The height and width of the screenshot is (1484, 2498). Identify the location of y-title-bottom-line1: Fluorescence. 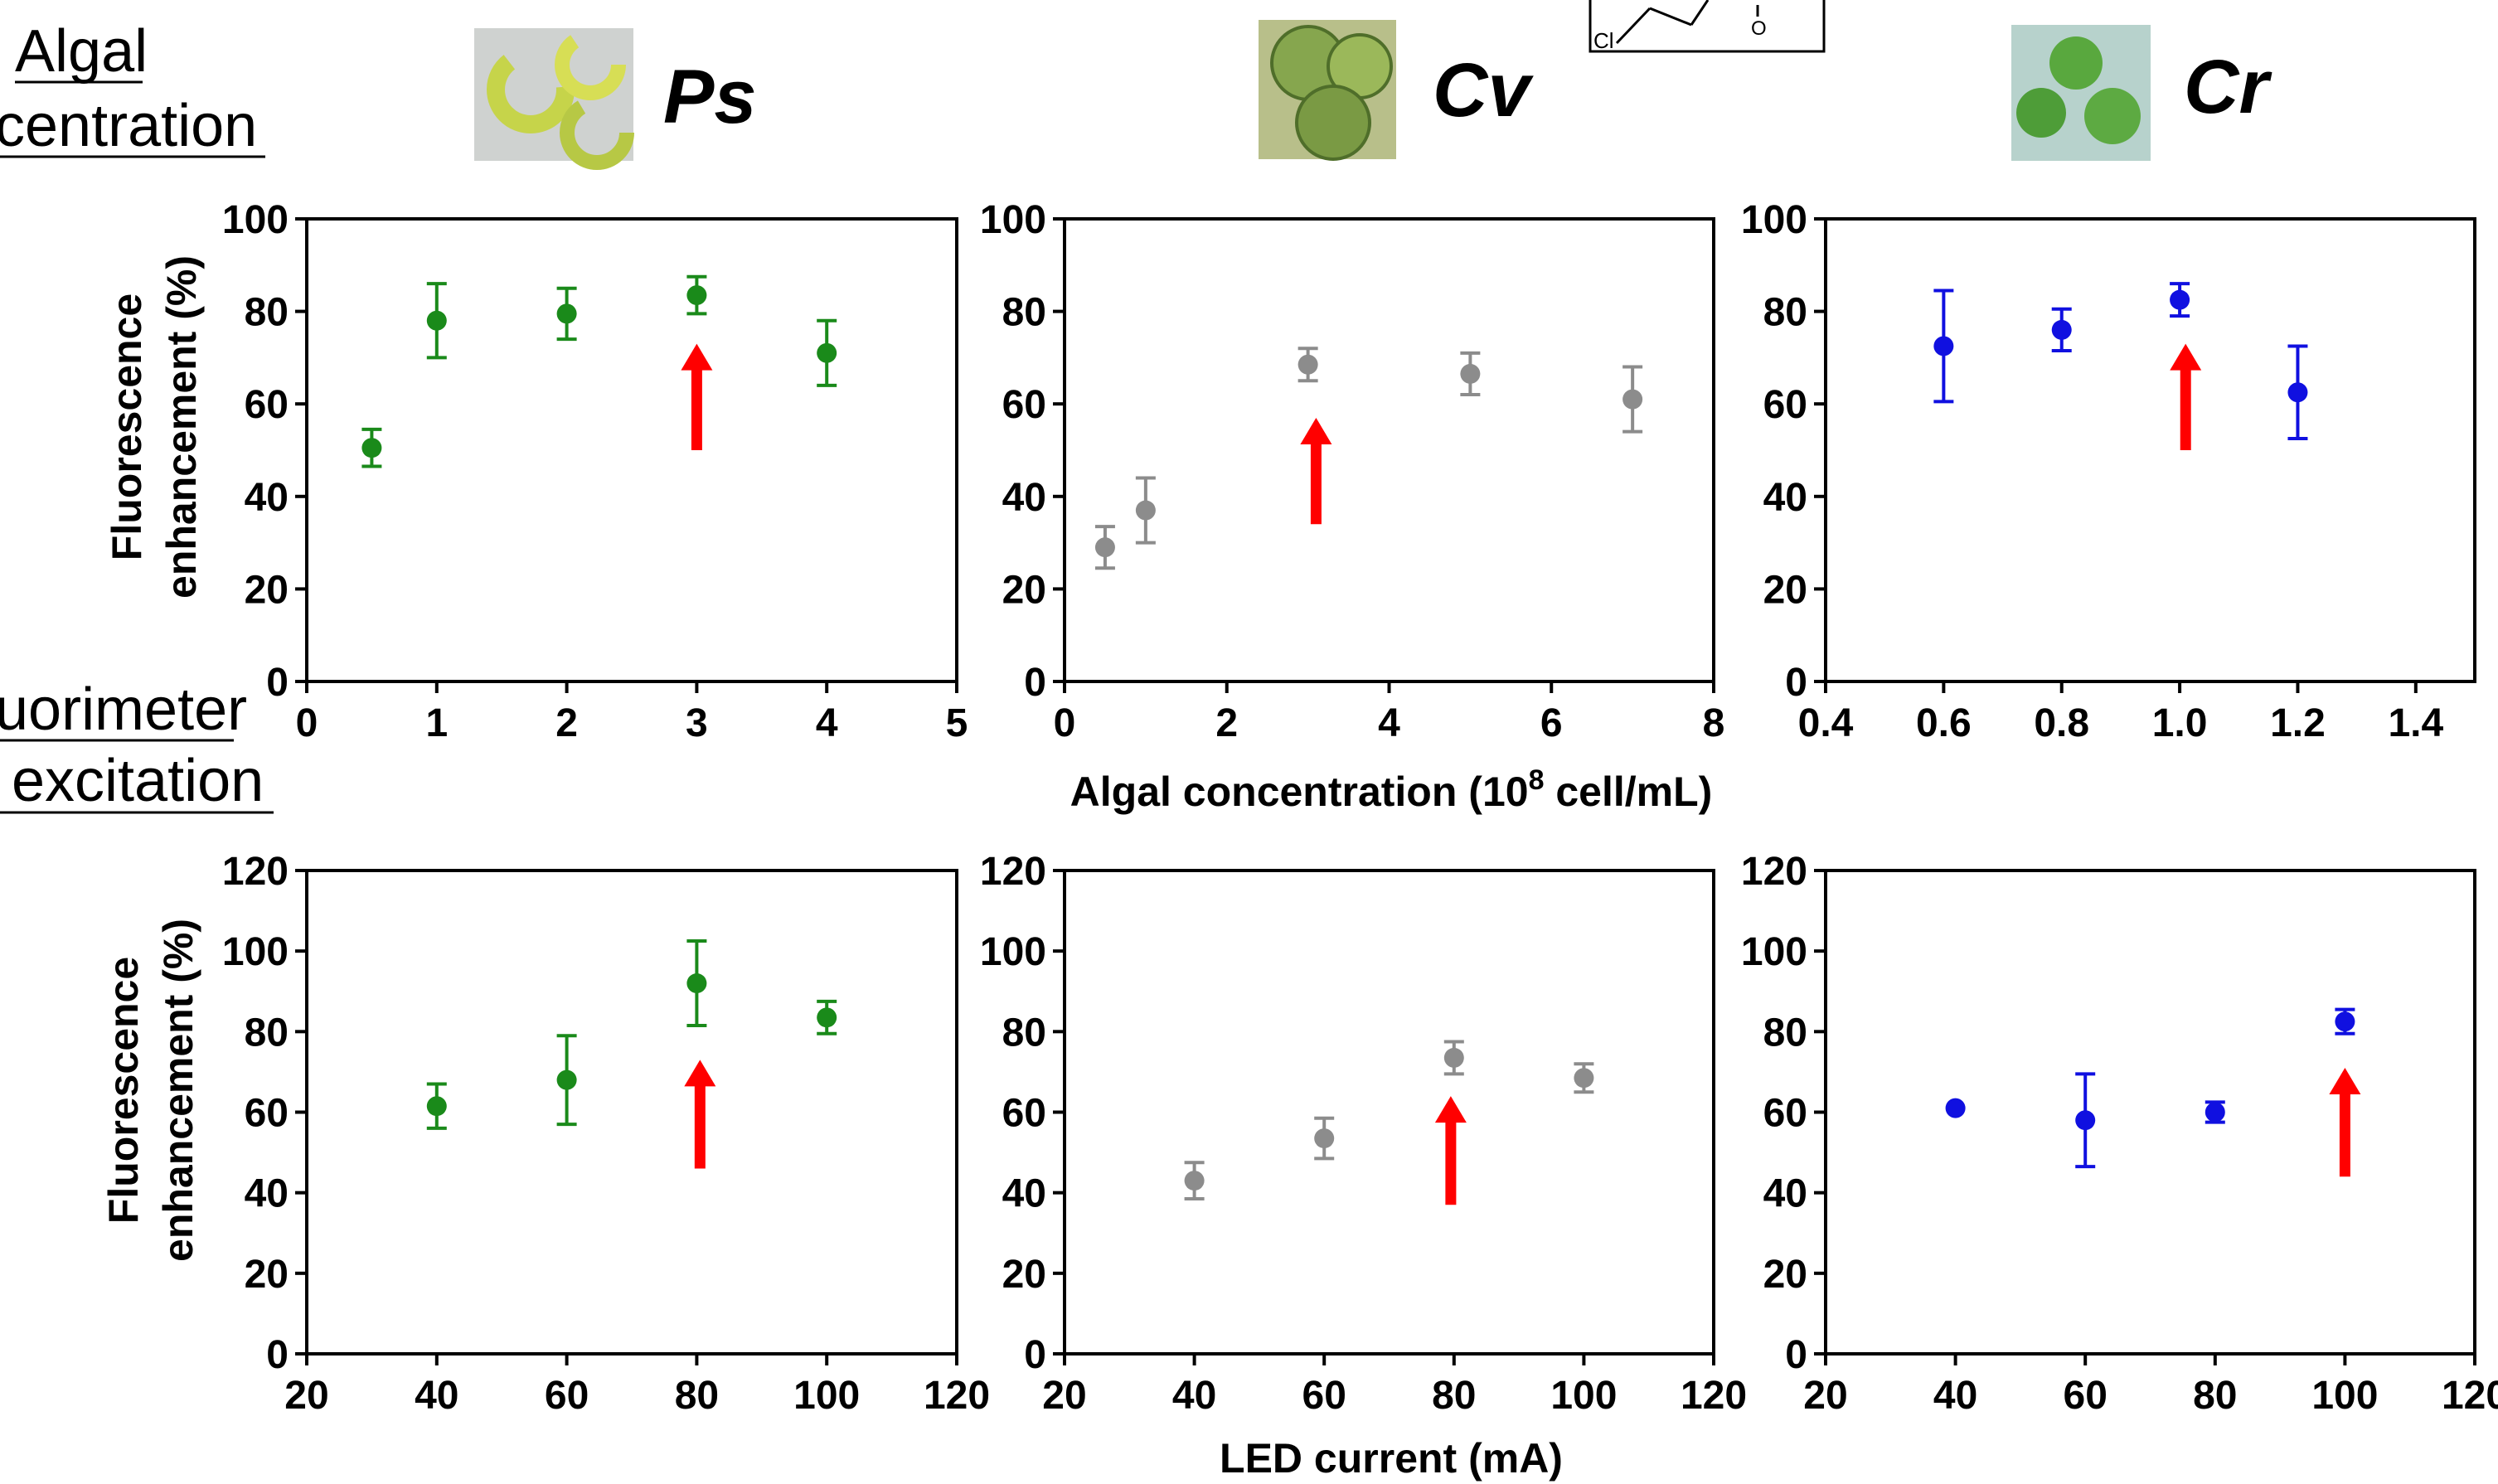
(124, 1090).